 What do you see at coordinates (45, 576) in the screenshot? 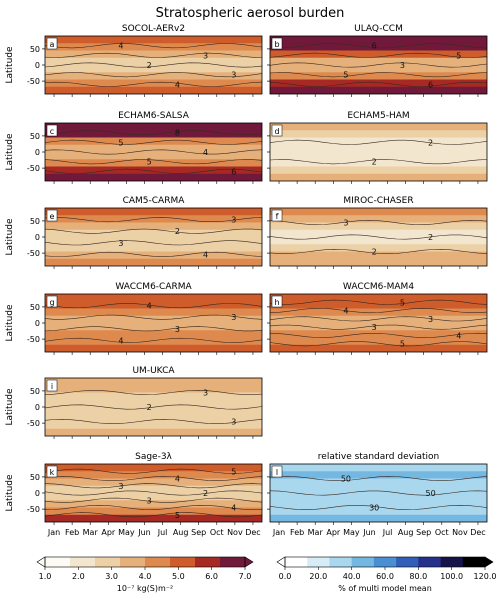
I see `colorbar-tick-label: 1.0` at bounding box center [45, 576].